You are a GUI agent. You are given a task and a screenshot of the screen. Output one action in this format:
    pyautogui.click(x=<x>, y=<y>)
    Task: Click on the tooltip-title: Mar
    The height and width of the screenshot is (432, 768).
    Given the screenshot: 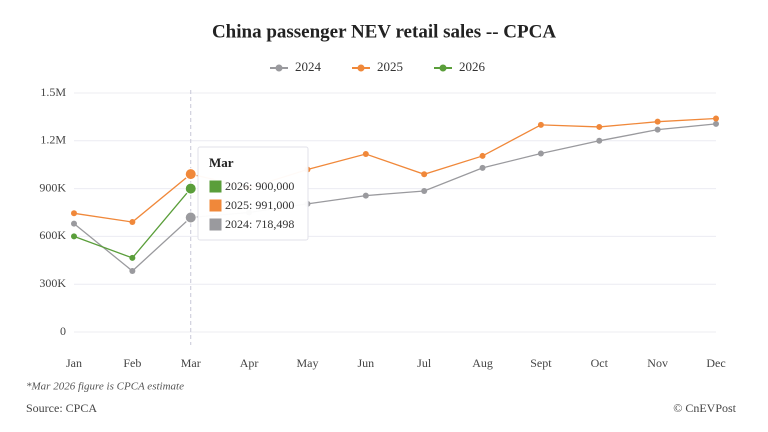 What is the action you would take?
    pyautogui.click(x=221, y=162)
    